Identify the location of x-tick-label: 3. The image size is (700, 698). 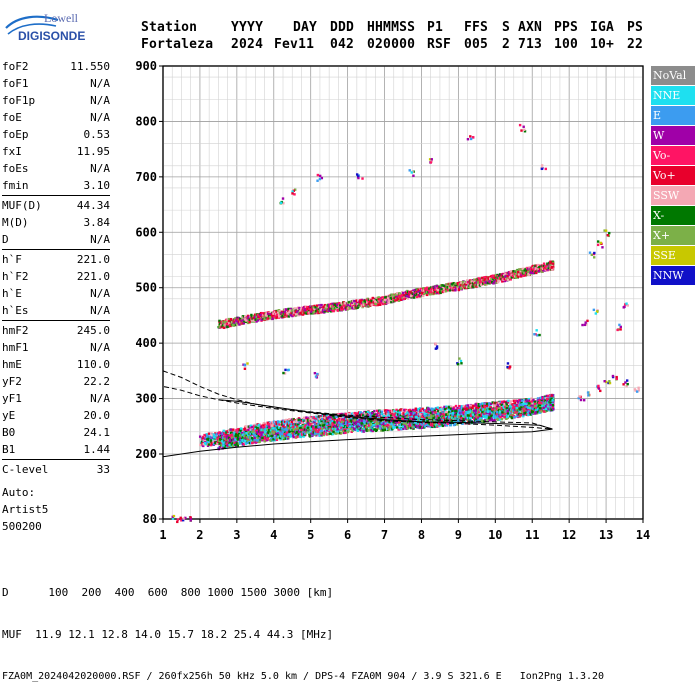
(236, 535).